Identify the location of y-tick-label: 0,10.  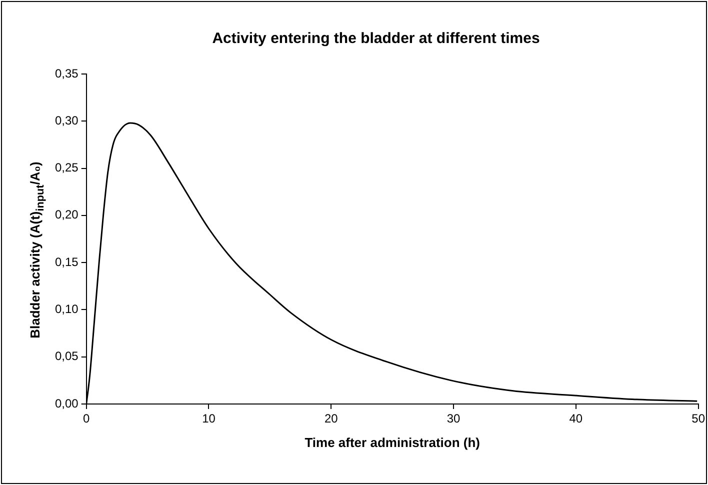
(66, 309).